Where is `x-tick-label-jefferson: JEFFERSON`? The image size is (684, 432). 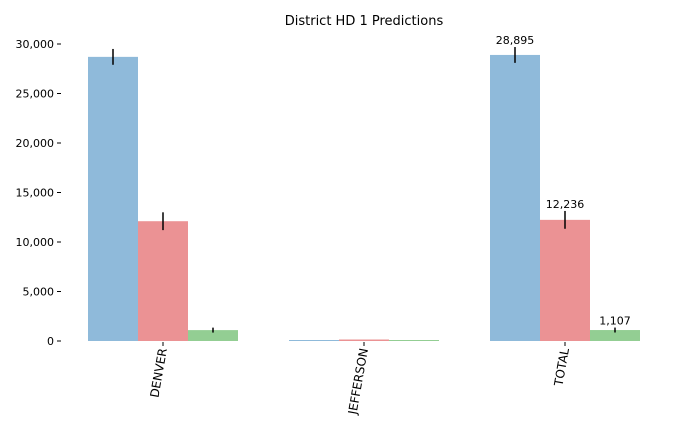
x-tick-label-jefferson: JEFFERSON is located at coordinates (358, 381).